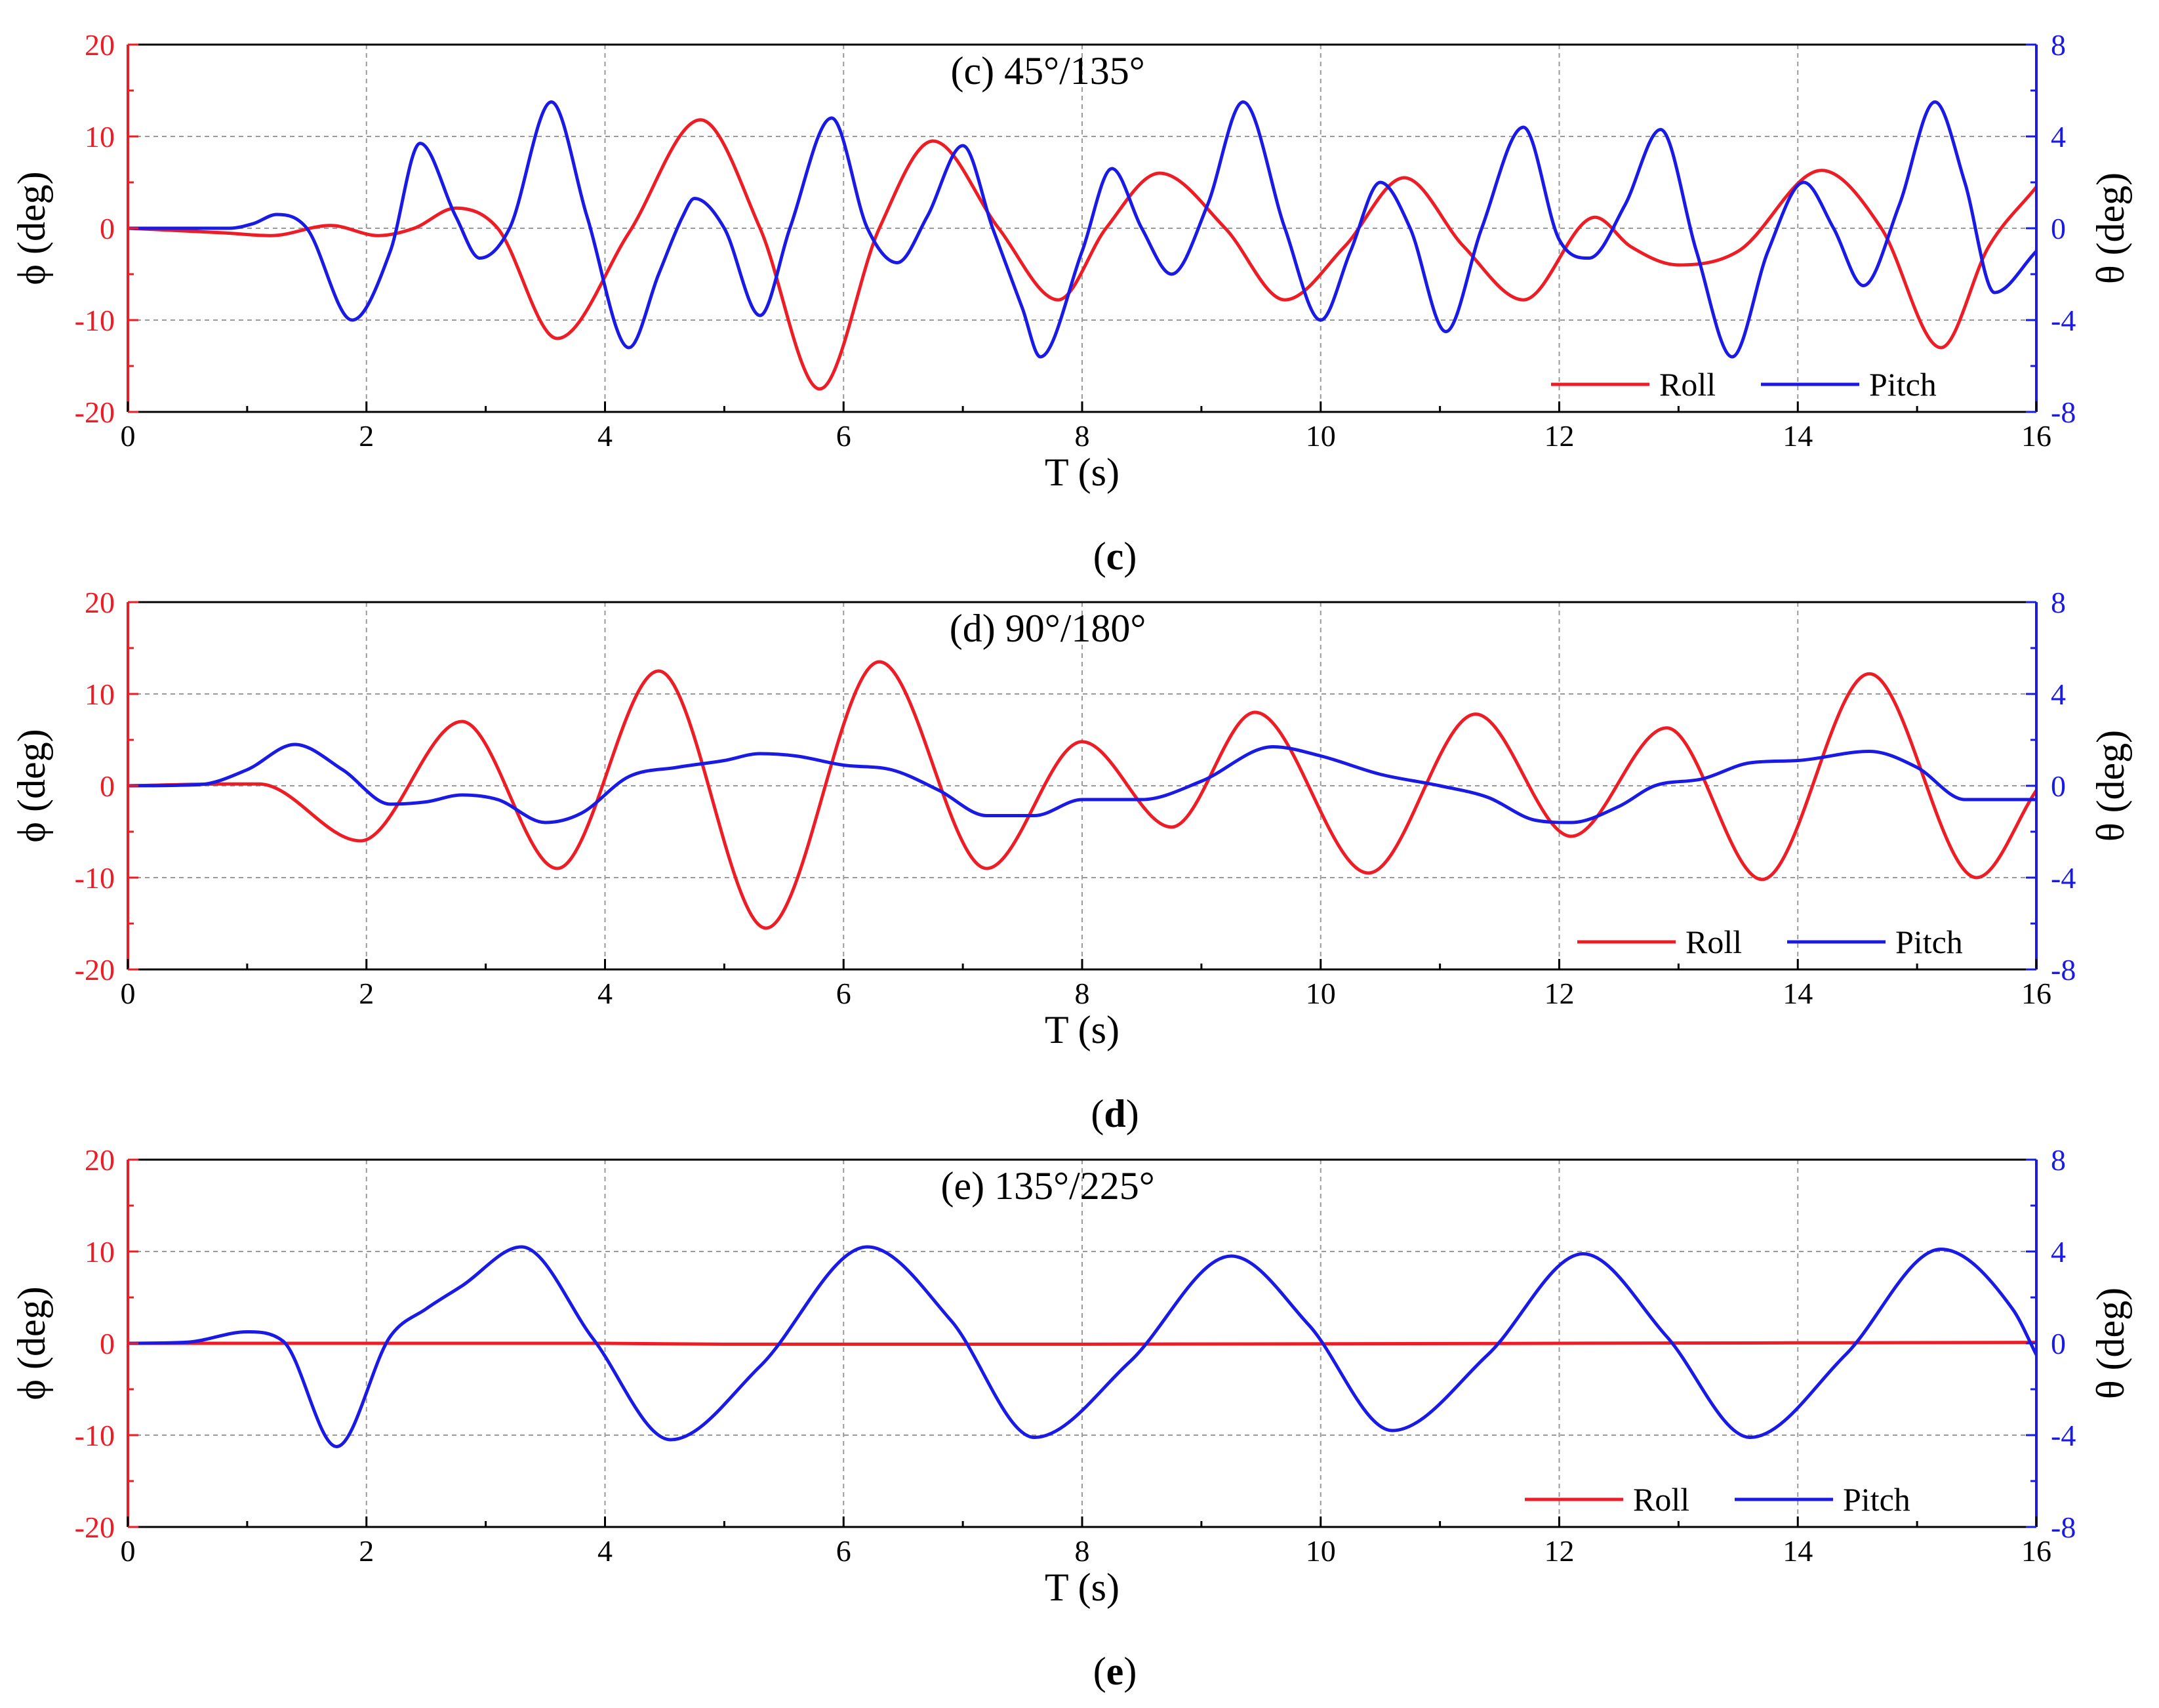 The width and height of the screenshot is (2159, 1708). What do you see at coordinates (1115, 556) in the screenshot?
I see `panel-caption: (c)` at bounding box center [1115, 556].